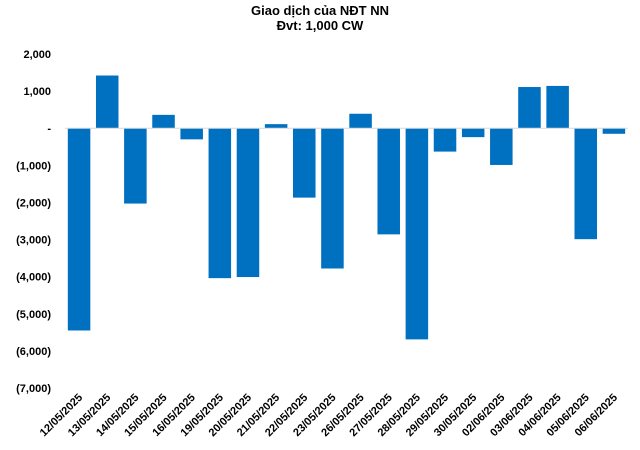 Image resolution: width=640 pixels, height=450 pixels. I want to click on chart-title: Giao dịch của NĐT NN, so click(320, 10).